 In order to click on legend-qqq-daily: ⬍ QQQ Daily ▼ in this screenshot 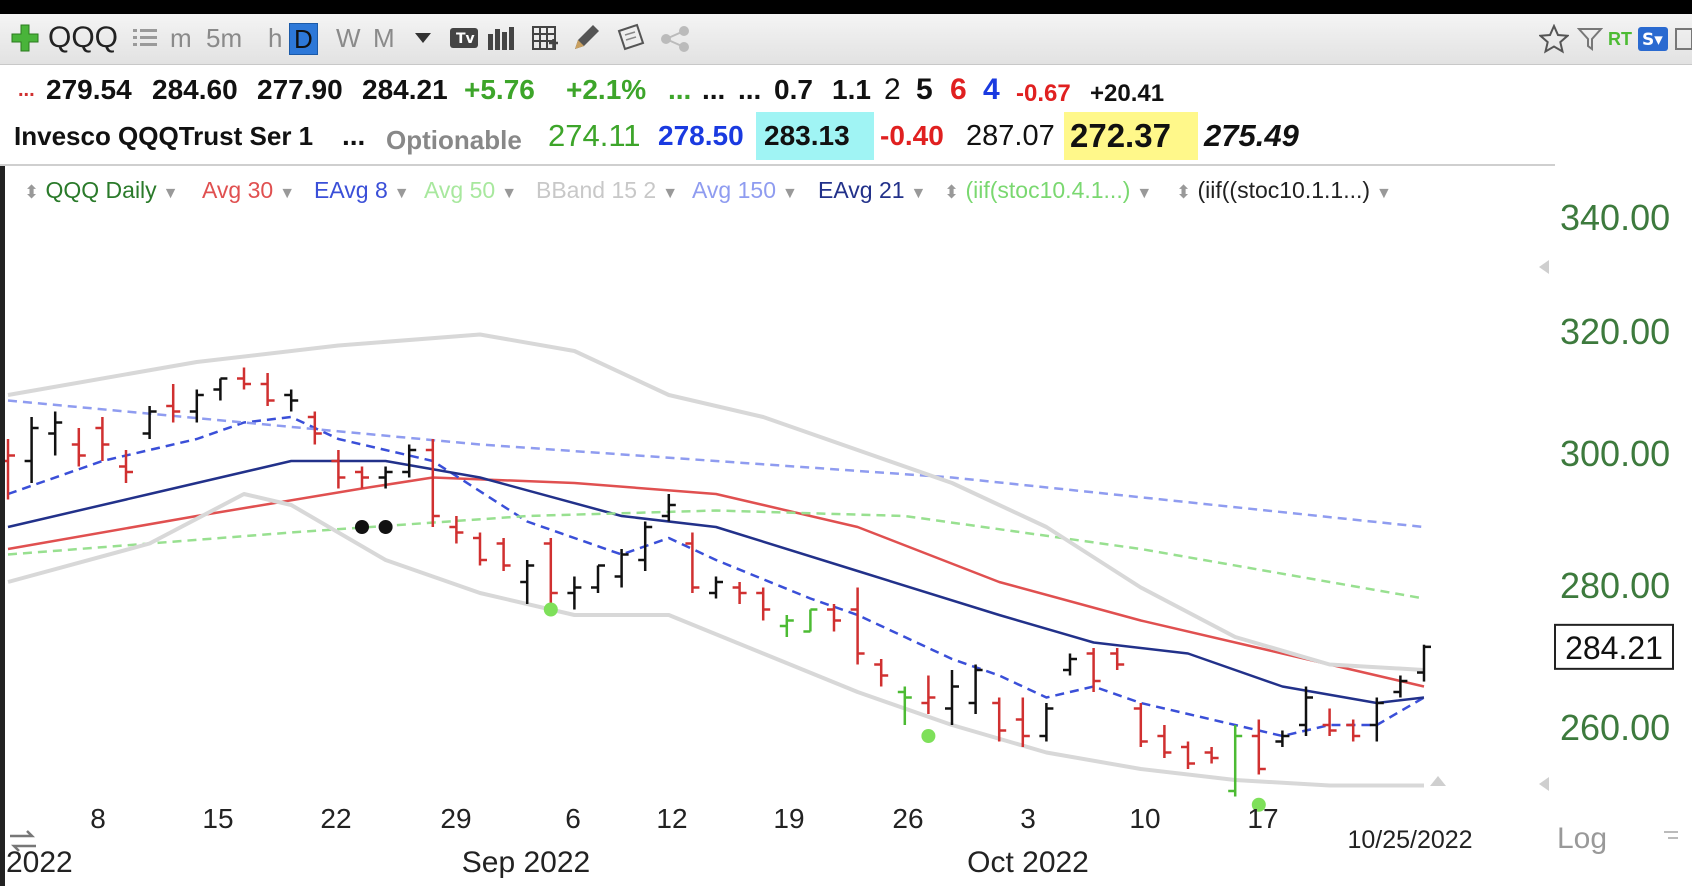, I will do `click(101, 190)`.